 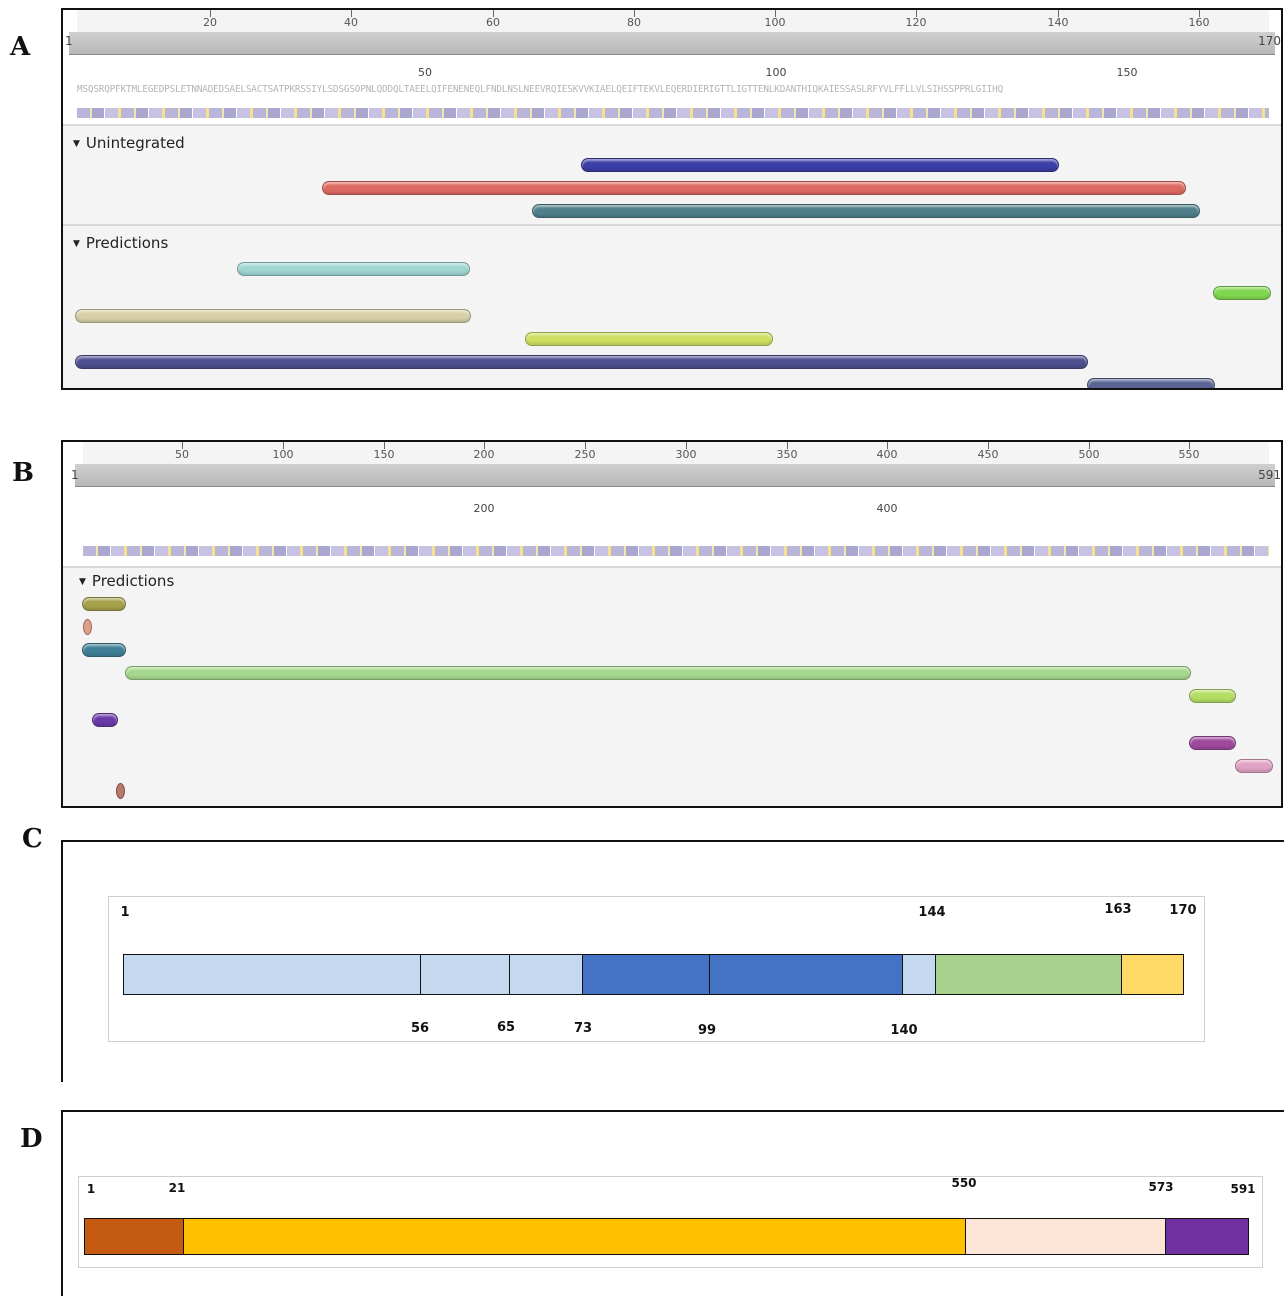 What do you see at coordinates (686, 454) in the screenshot?
I see `ruler-b-tick-label: 300` at bounding box center [686, 454].